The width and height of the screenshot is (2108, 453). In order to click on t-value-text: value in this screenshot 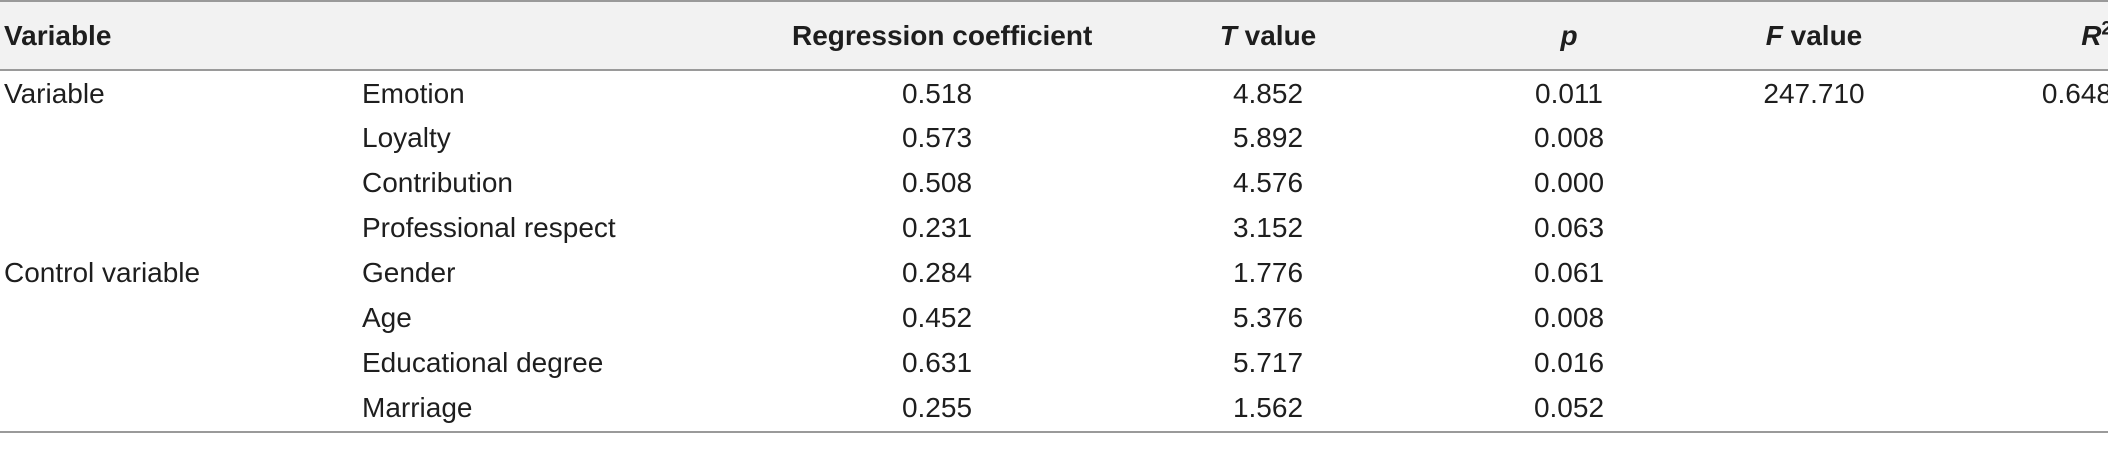, I will do `click(1276, 35)`.